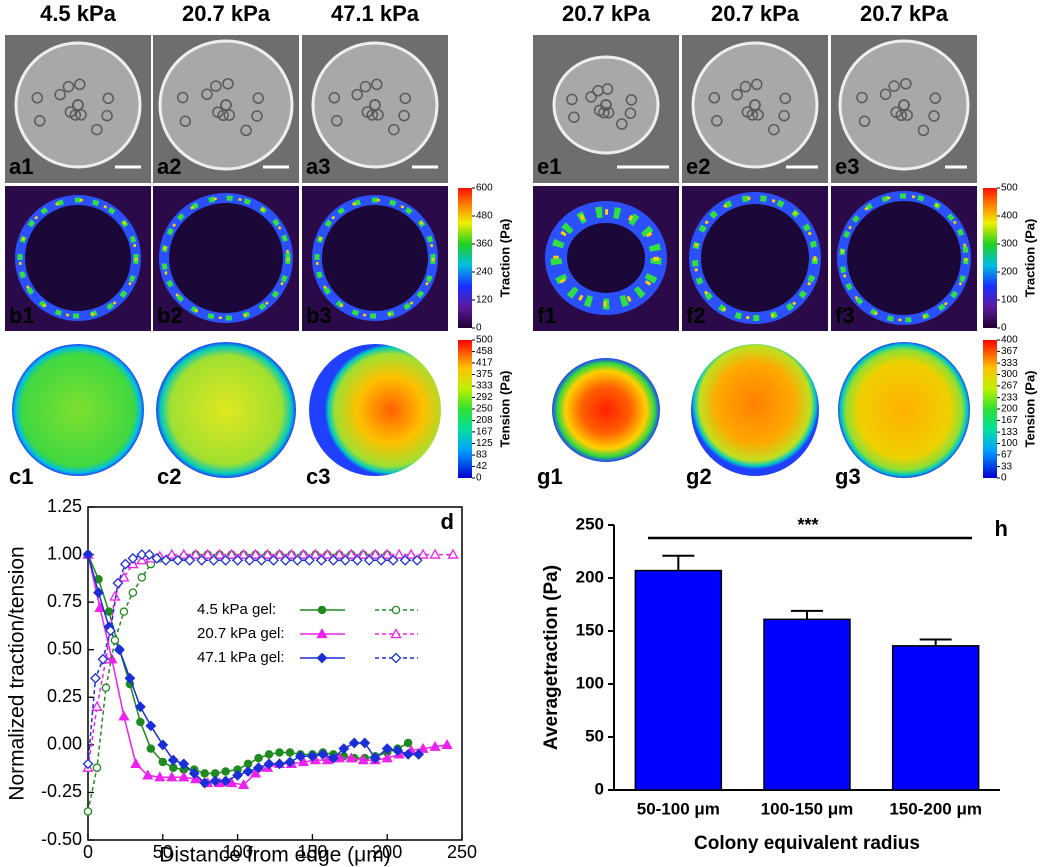 This screenshot has width=1050, height=867. I want to click on colorbar-tick-label: 100, so click(1009, 300).